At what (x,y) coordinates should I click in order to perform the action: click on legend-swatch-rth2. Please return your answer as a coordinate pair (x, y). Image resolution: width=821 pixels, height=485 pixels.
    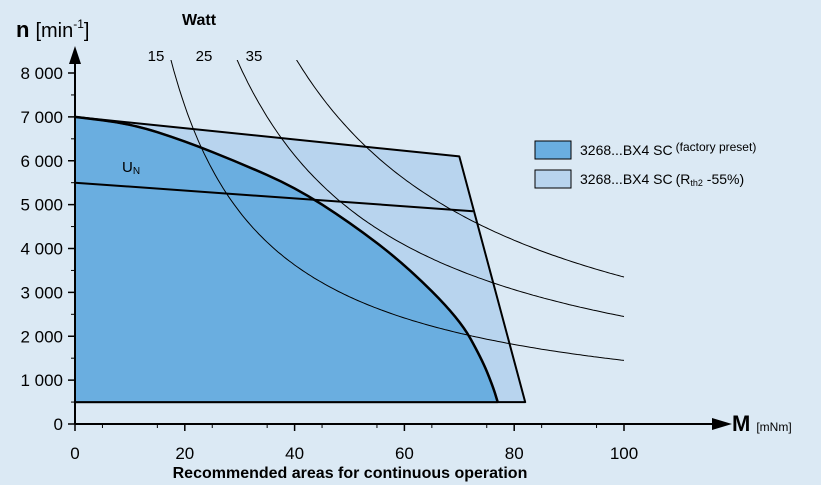
    Looking at the image, I should click on (553, 179).